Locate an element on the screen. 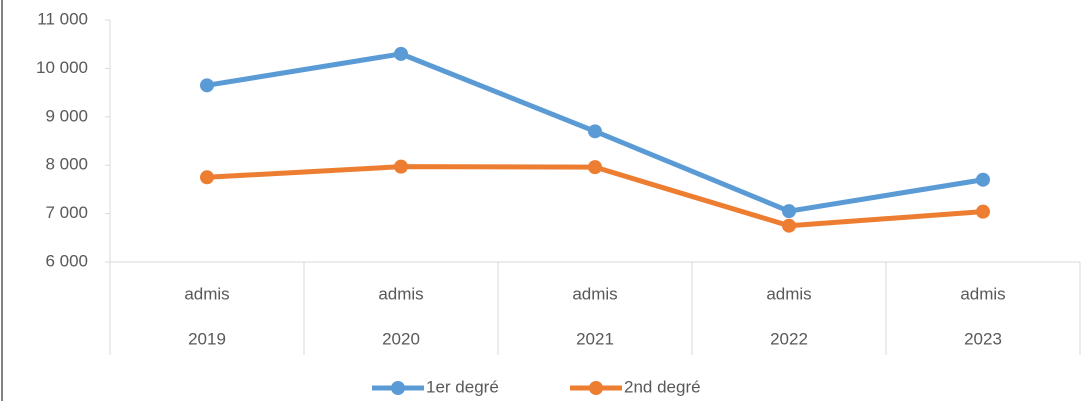 The height and width of the screenshot is (401, 1082). y-tick-label: 7 000 is located at coordinates (66, 212).